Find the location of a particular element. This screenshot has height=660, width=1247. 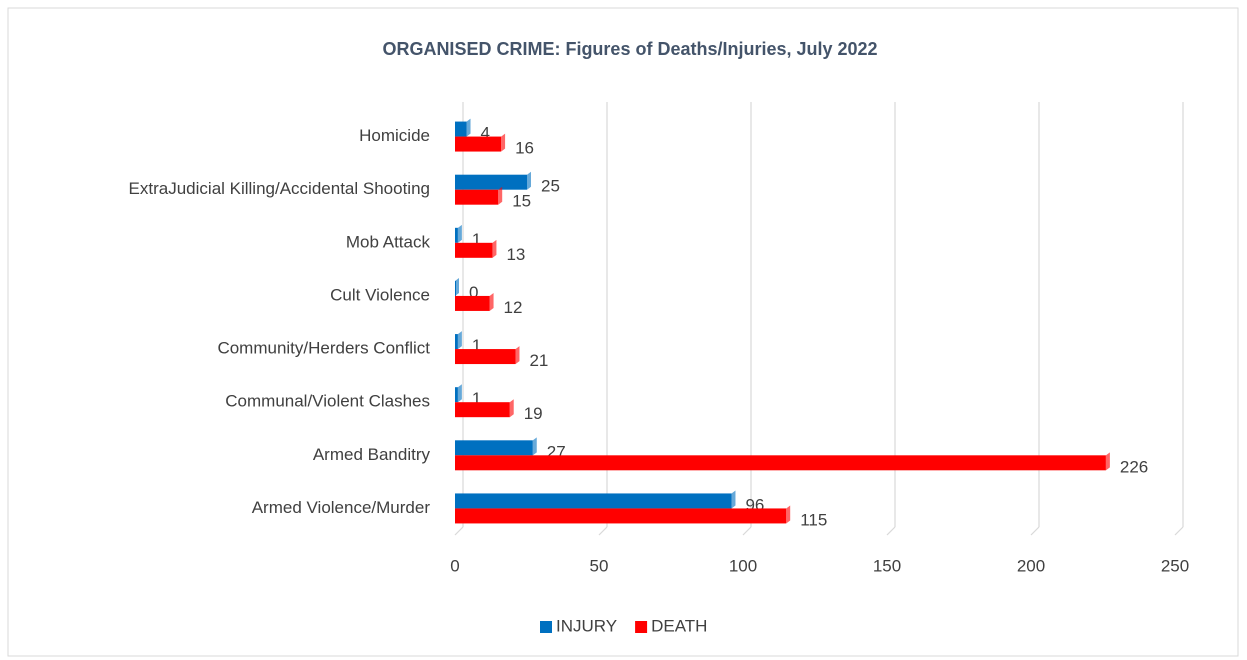

data-label: 13 is located at coordinates (515, 254).